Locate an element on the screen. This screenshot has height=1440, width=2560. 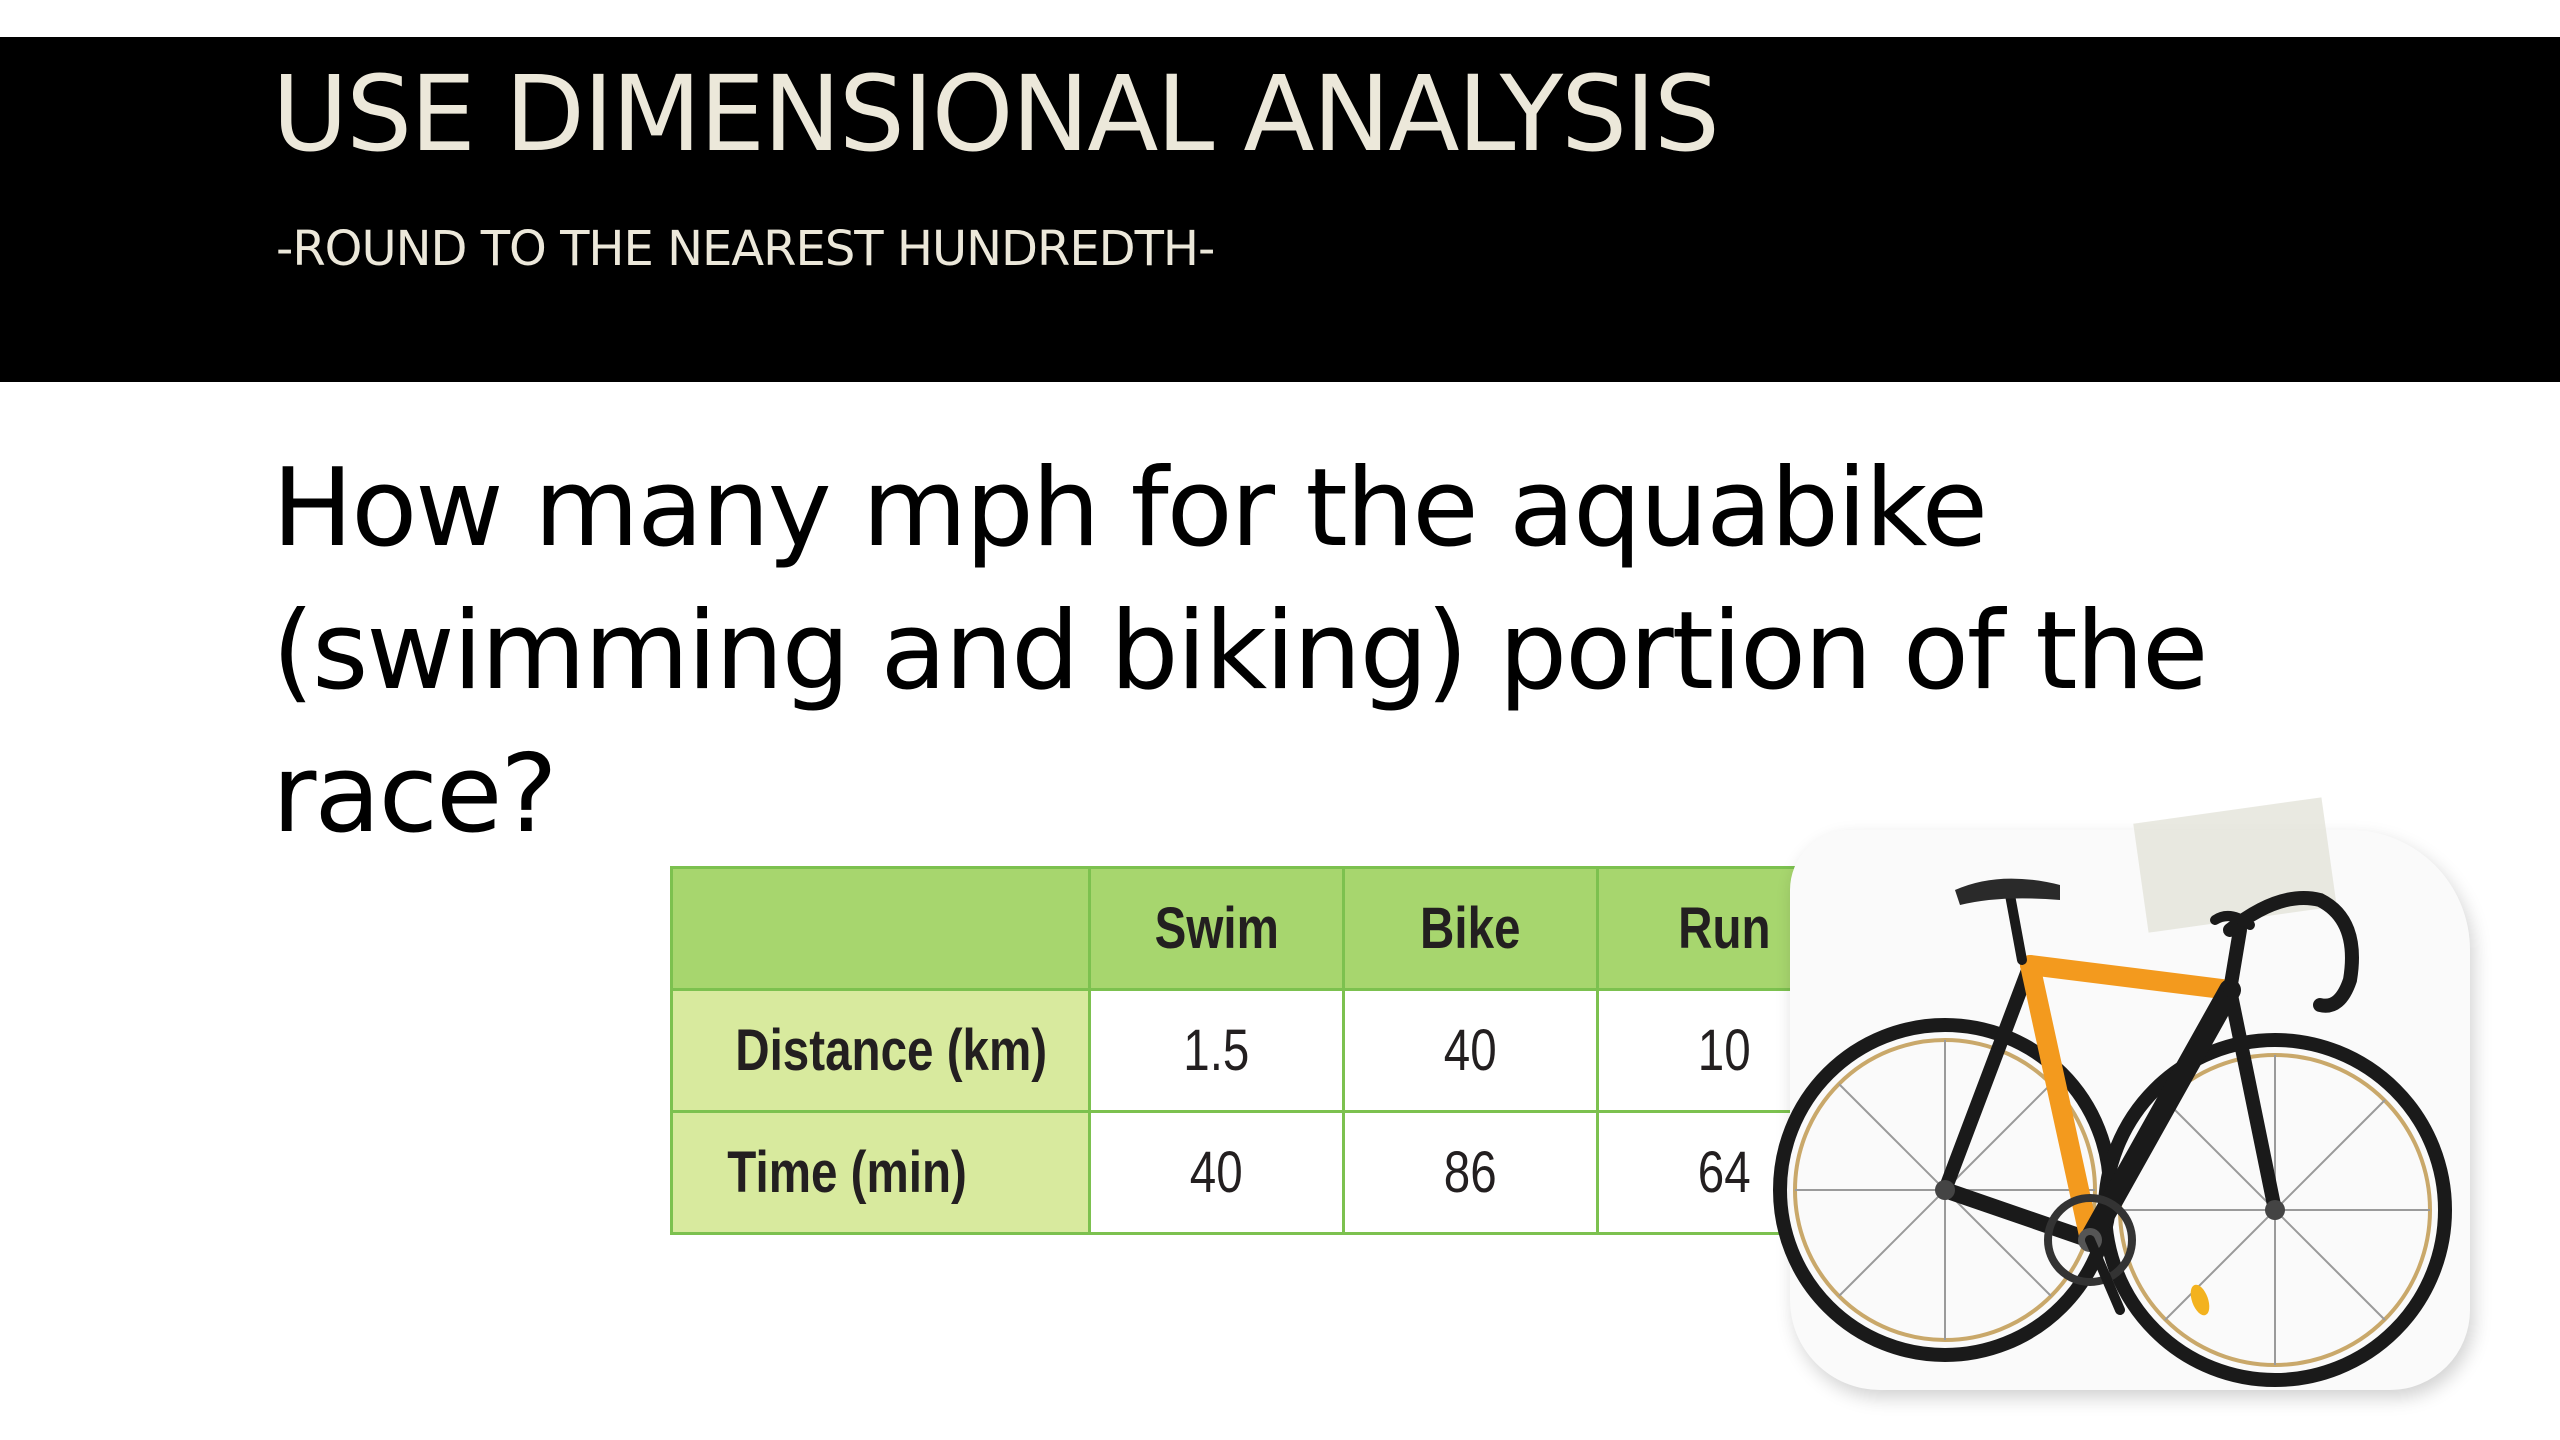
table-header-row: Swim Bike Run is located at coordinates (1261, 928).